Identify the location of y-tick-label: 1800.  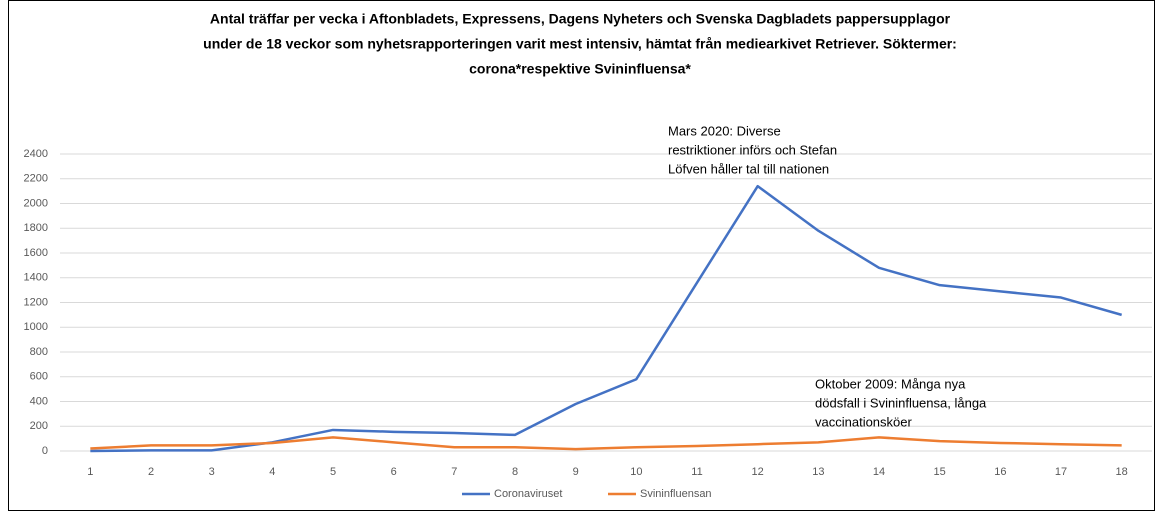
(36, 228).